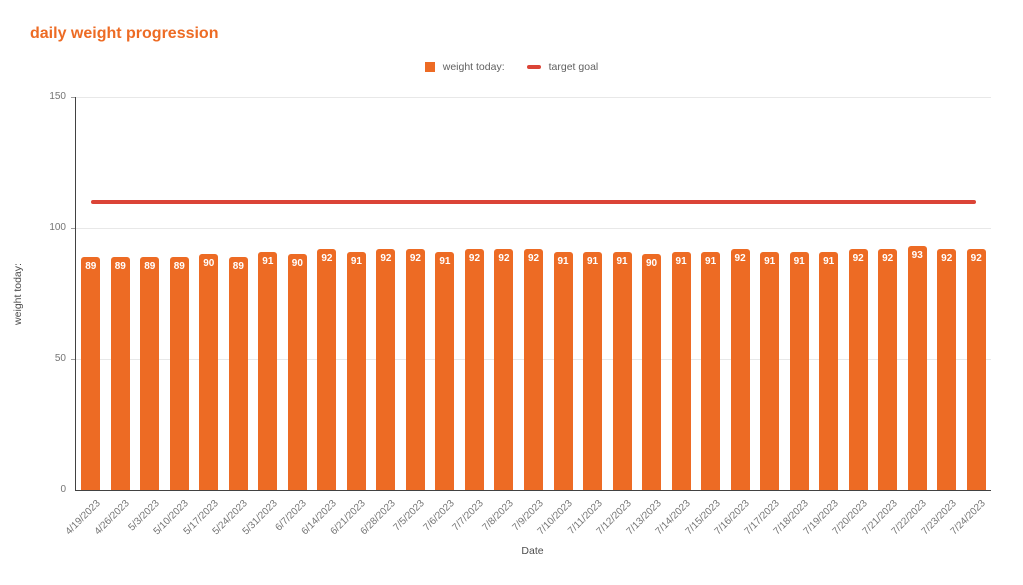 The width and height of the screenshot is (1023, 585). I want to click on bar: 93, so click(917, 368).